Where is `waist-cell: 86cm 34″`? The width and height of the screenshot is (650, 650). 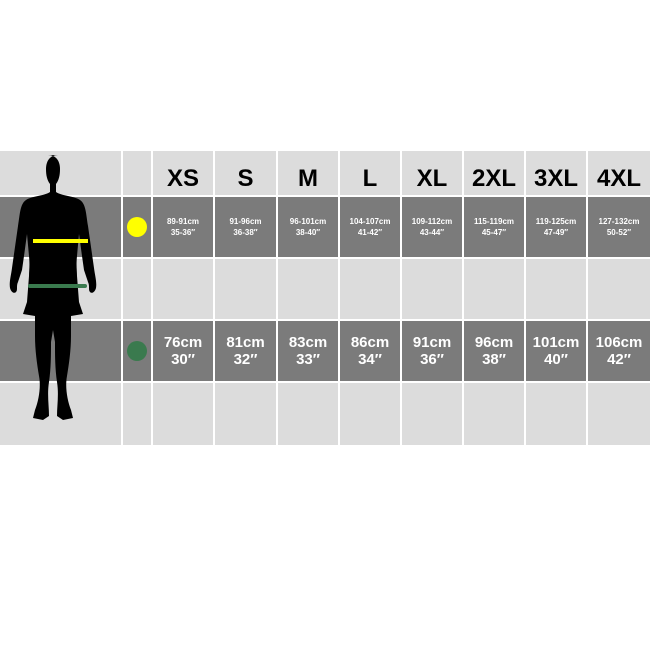
waist-cell: 86cm 34″ is located at coordinates (370, 351).